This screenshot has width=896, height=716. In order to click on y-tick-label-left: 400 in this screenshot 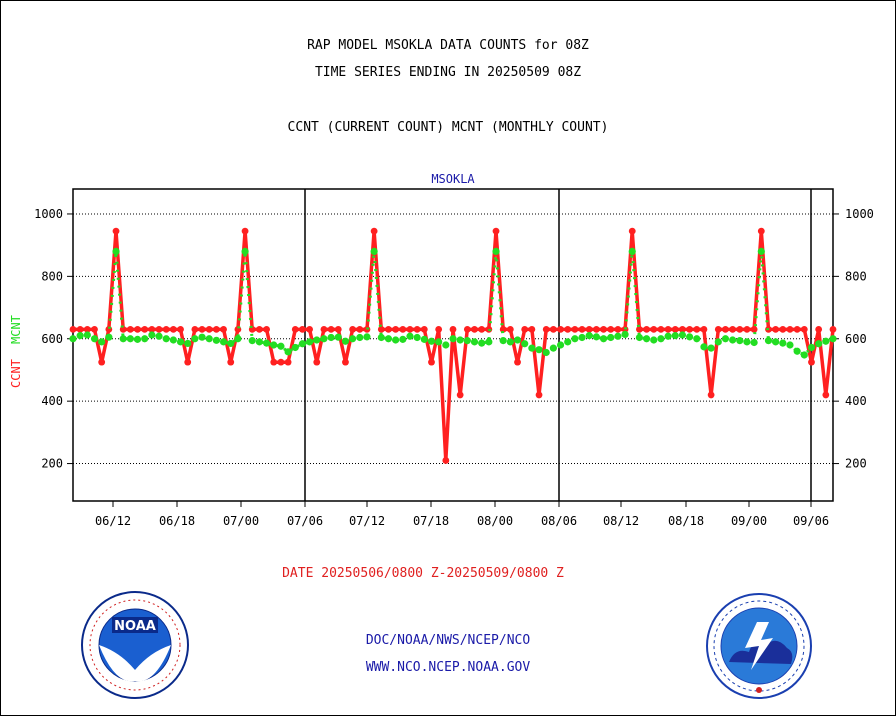, I will do `click(52, 401)`.